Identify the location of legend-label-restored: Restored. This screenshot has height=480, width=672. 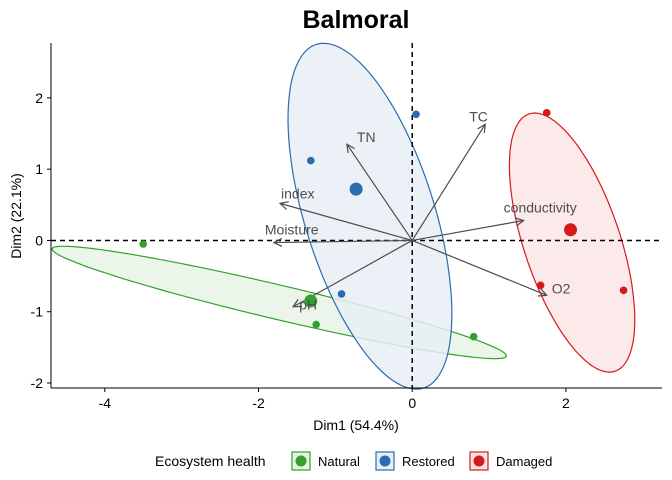
(428, 461).